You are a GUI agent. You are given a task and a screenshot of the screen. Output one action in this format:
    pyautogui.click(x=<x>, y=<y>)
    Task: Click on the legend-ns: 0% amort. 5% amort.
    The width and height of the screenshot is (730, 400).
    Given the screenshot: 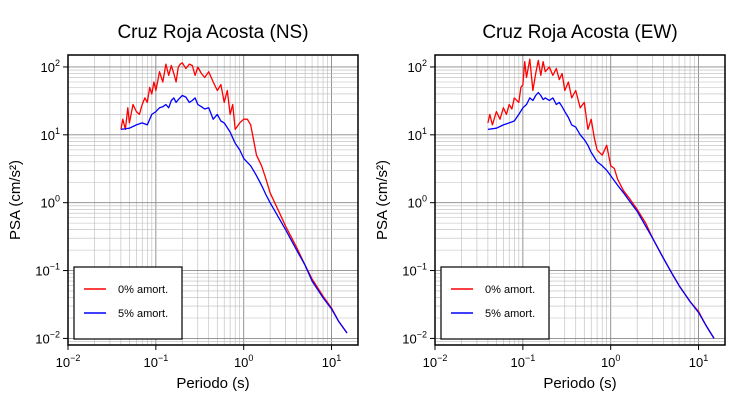 What is the action you would take?
    pyautogui.click(x=128, y=303)
    